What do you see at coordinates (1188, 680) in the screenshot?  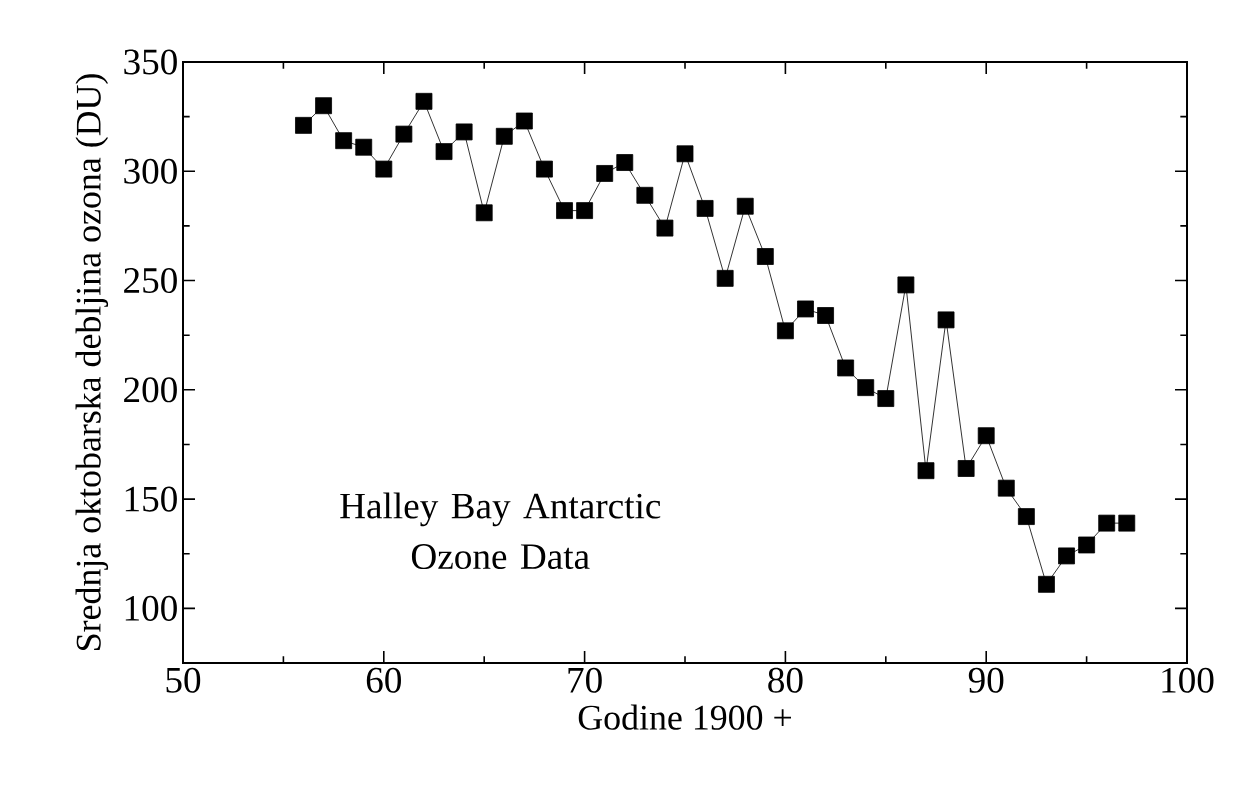 I see `x-tick-label: 100` at bounding box center [1188, 680].